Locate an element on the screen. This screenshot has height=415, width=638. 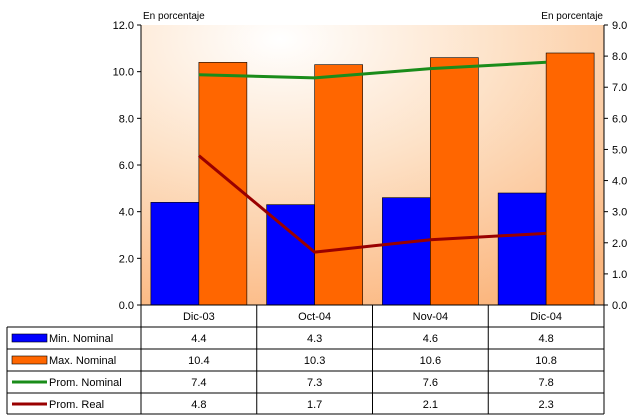
legend-key-min-nominal is located at coordinates (29, 338).